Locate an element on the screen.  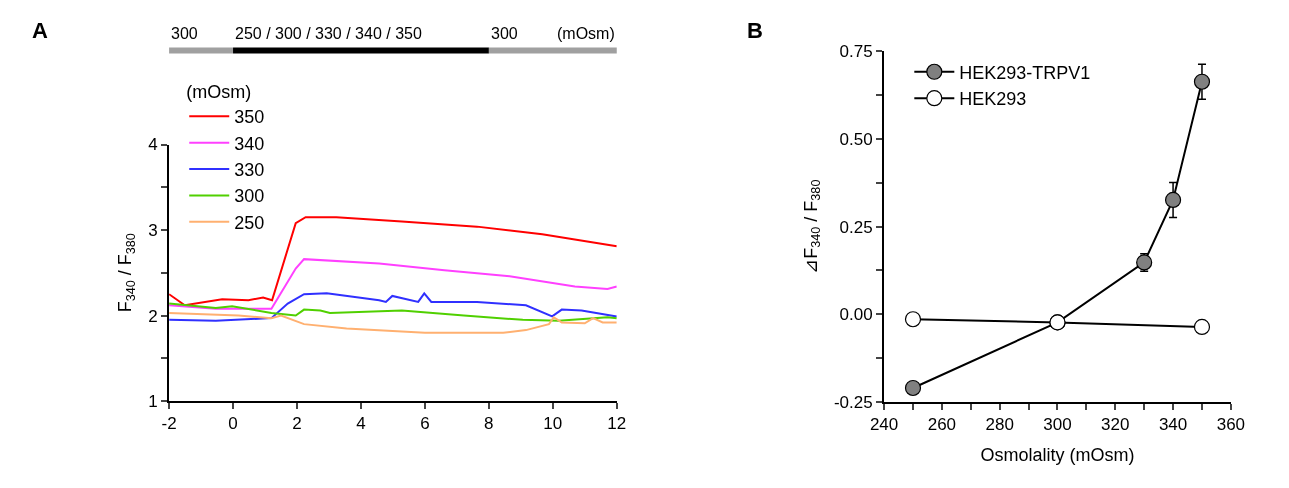
x-tick-label: 0 is located at coordinates (233, 424).